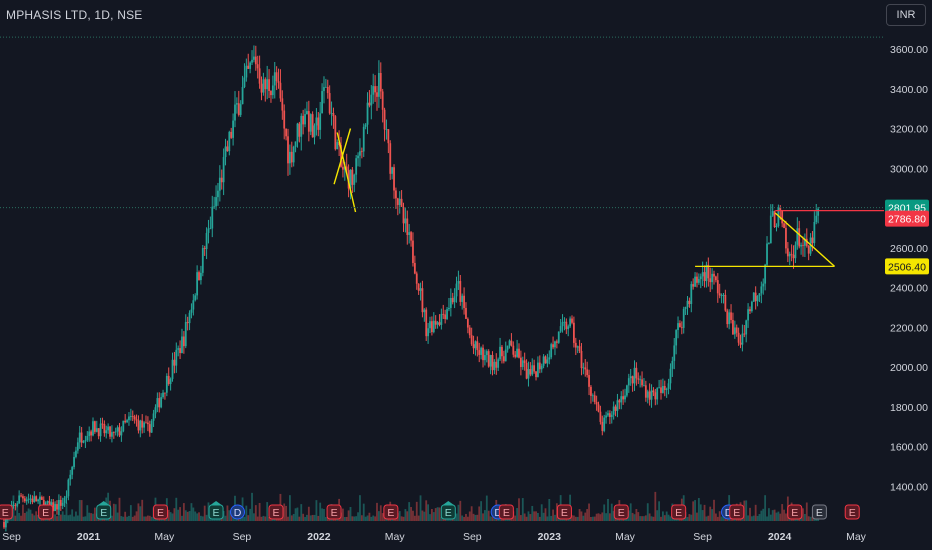  I want to click on y-tick-label: 1600.00, so click(909, 448).